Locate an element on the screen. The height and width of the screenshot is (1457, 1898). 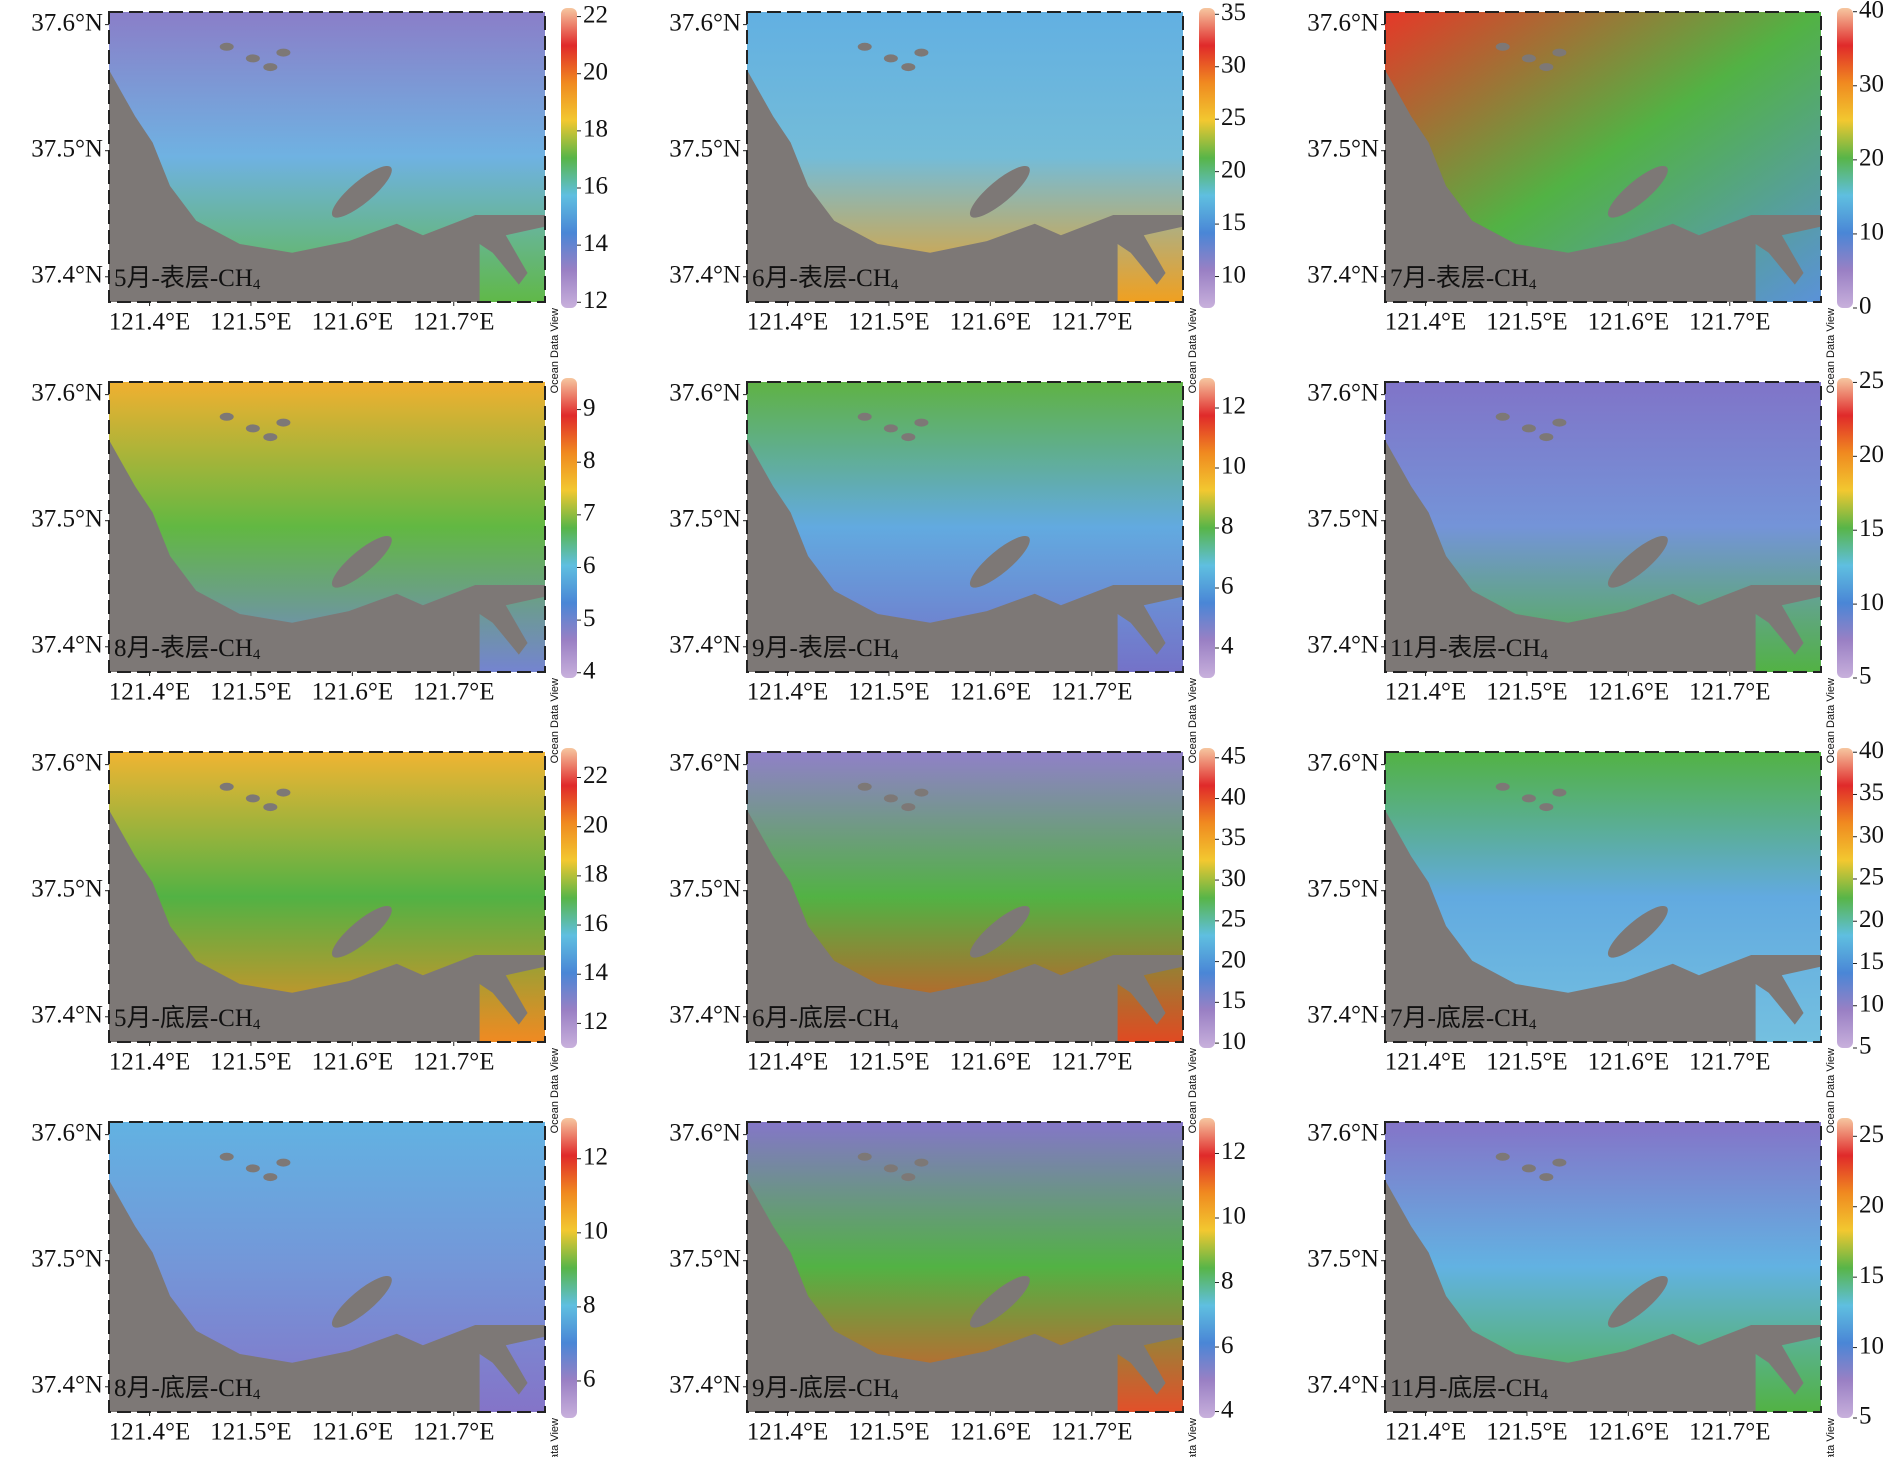
colorbar-tick-label: 6 is located at coordinates (589, 1379).